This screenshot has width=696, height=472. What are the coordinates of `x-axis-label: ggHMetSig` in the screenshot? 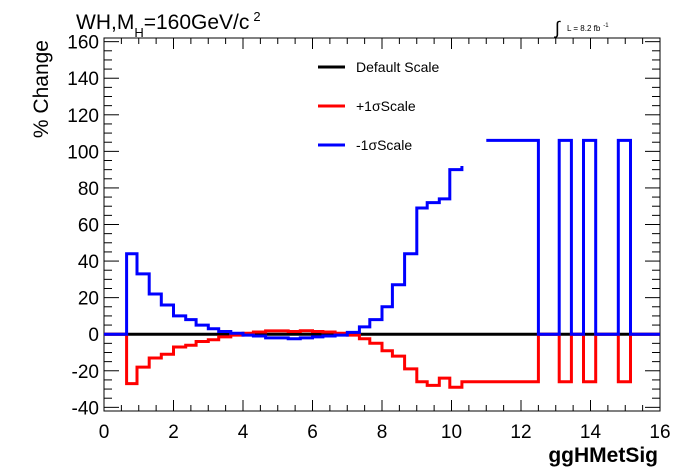 It's located at (603, 455).